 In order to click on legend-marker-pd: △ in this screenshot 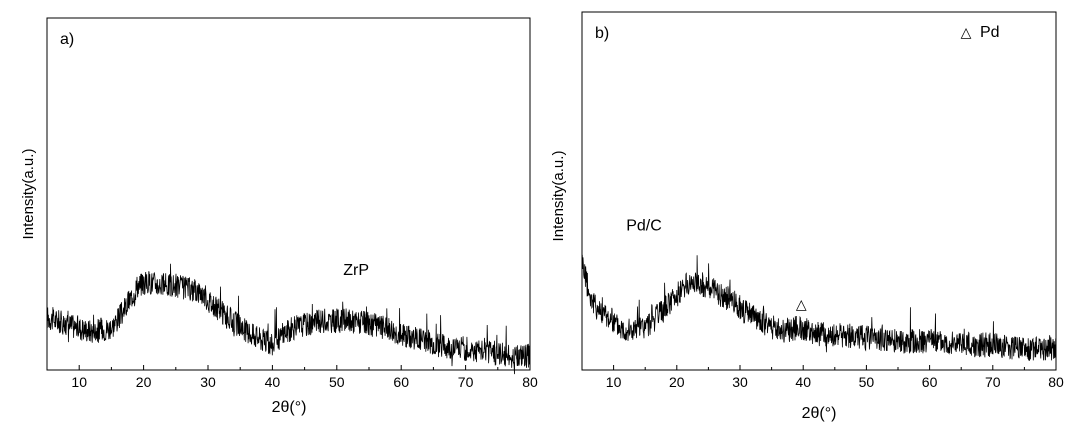, I will do `click(966, 32)`.